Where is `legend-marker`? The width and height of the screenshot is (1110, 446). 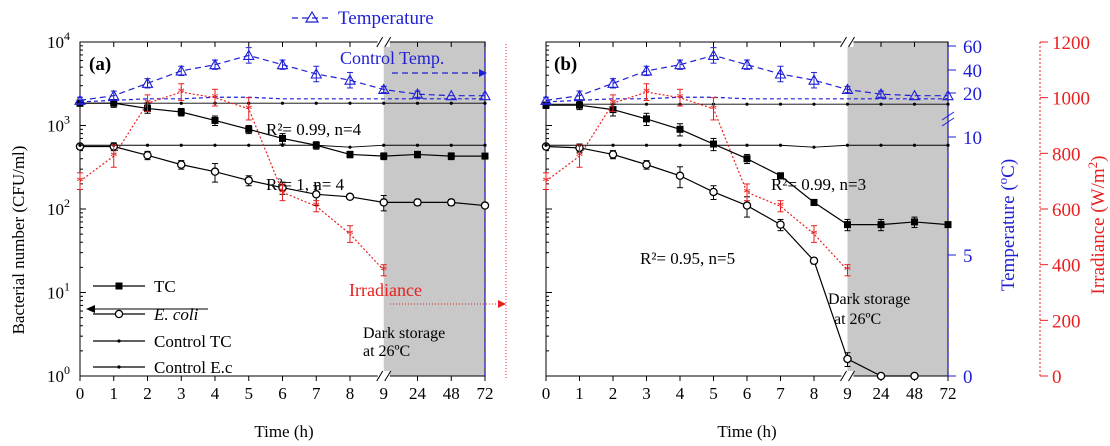
legend-marker is located at coordinates (119, 367).